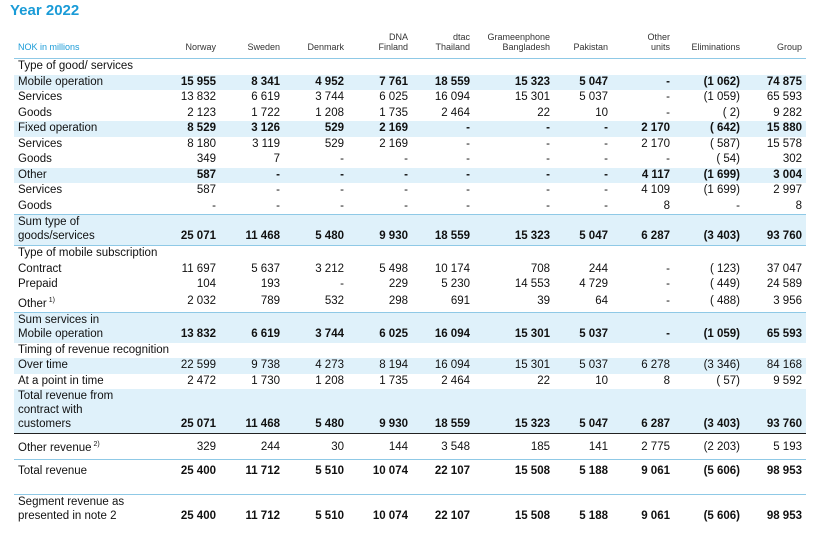 This screenshot has height=542, width=824. Describe the element at coordinates (787, 380) in the screenshot. I see `table-cell: 9 592` at that location.